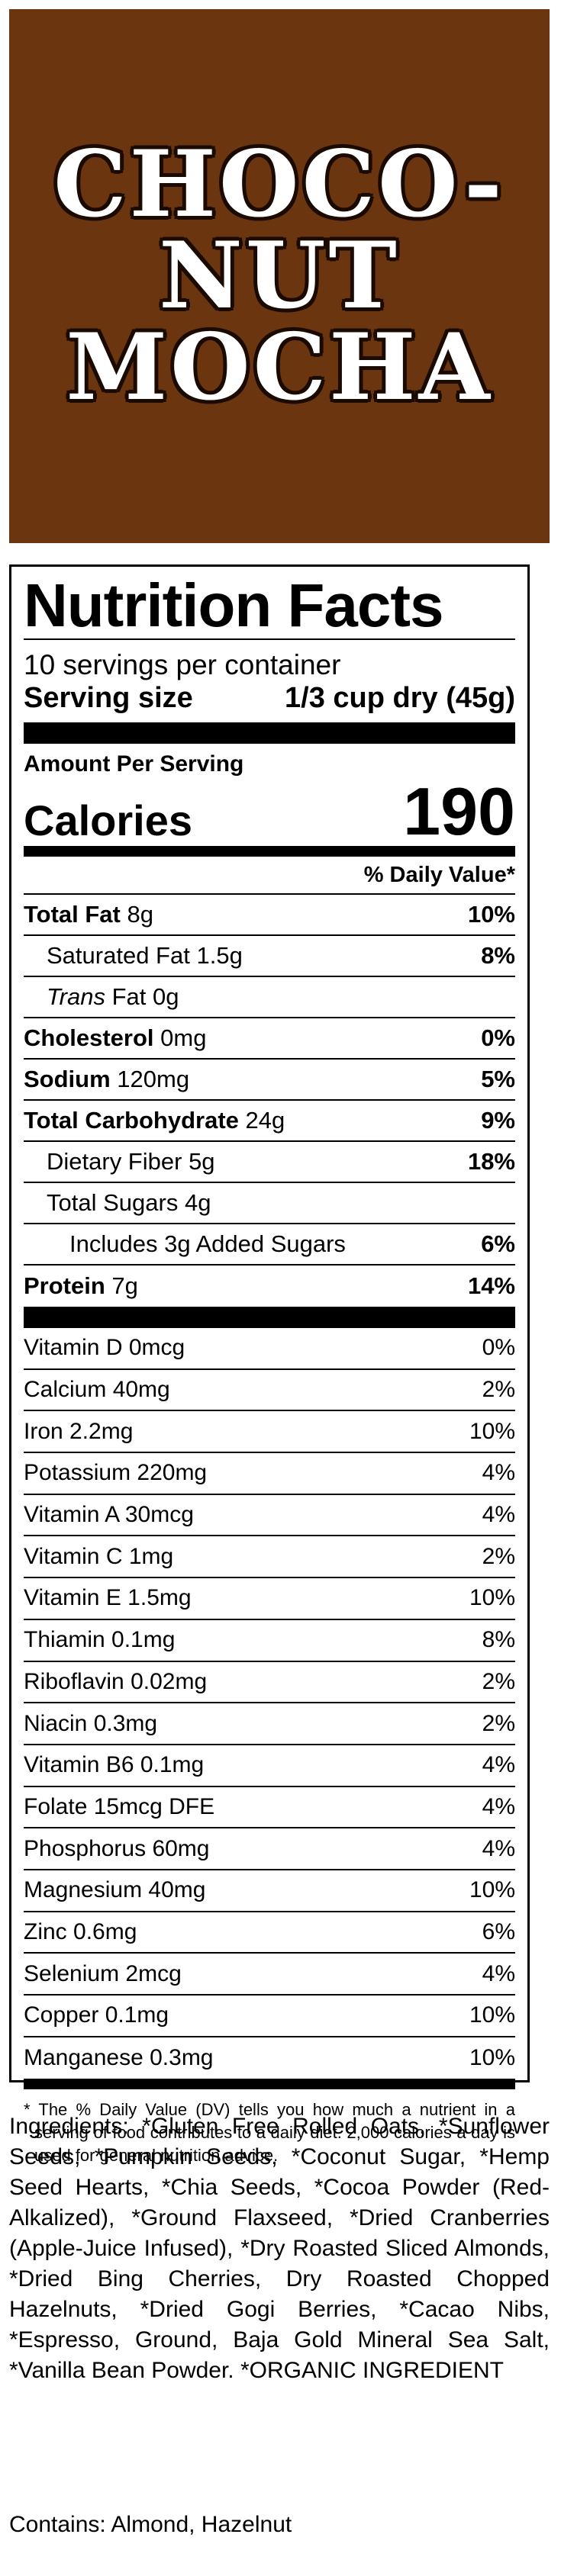 The width and height of the screenshot is (561, 2576). I want to click on nutrient-dv: 5%, so click(498, 1079).